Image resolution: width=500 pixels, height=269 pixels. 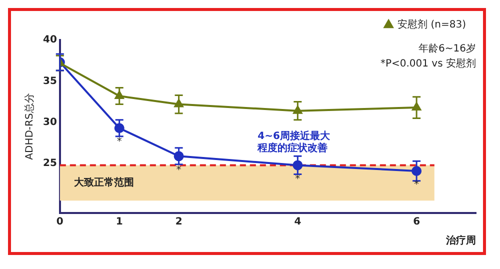 I want to click on y-tick-label: 30, so click(x=49, y=122).